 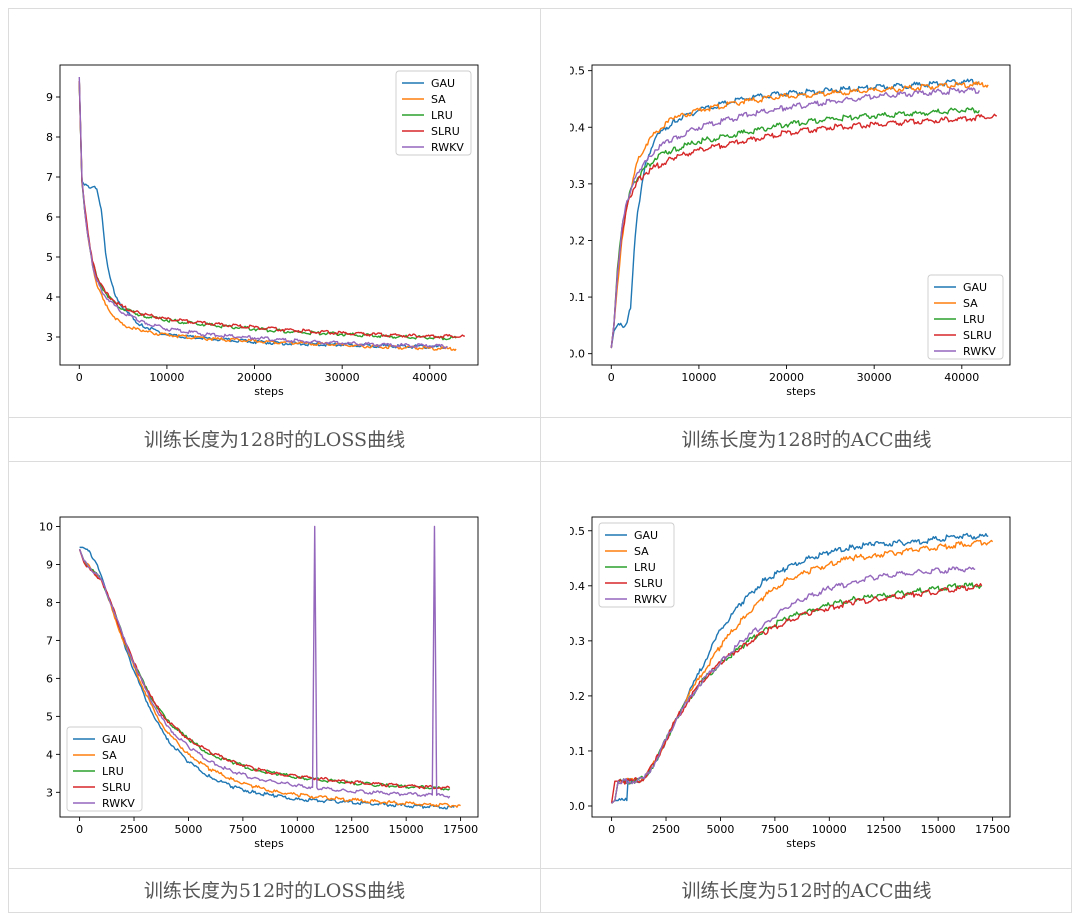 I want to click on y-tick-label: 5, so click(x=49, y=257).